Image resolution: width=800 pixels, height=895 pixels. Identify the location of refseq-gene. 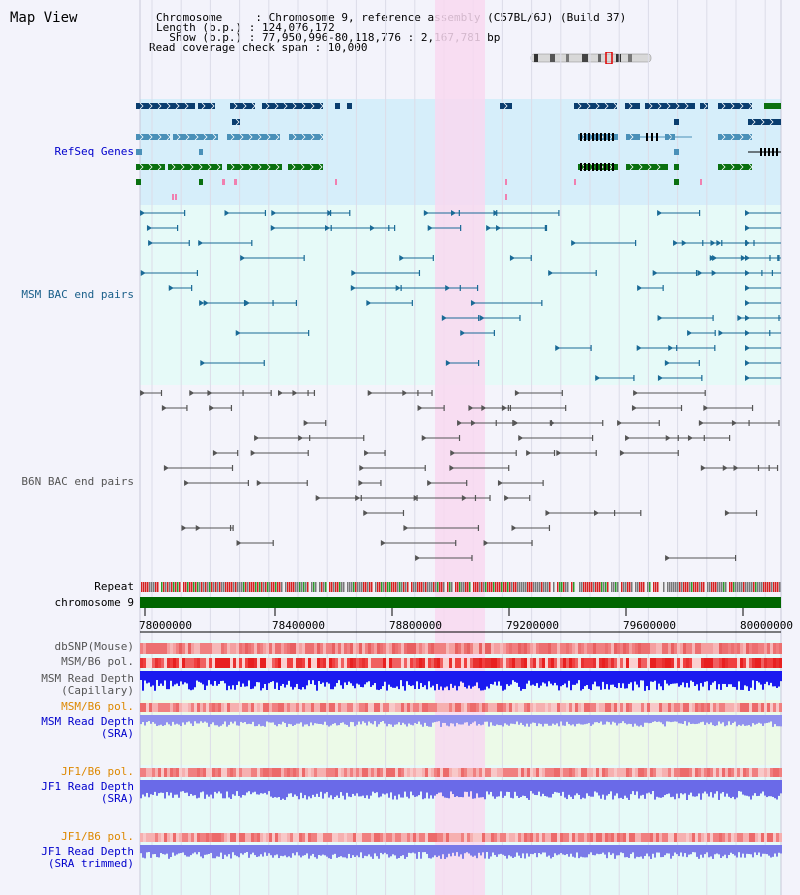
(595, 106).